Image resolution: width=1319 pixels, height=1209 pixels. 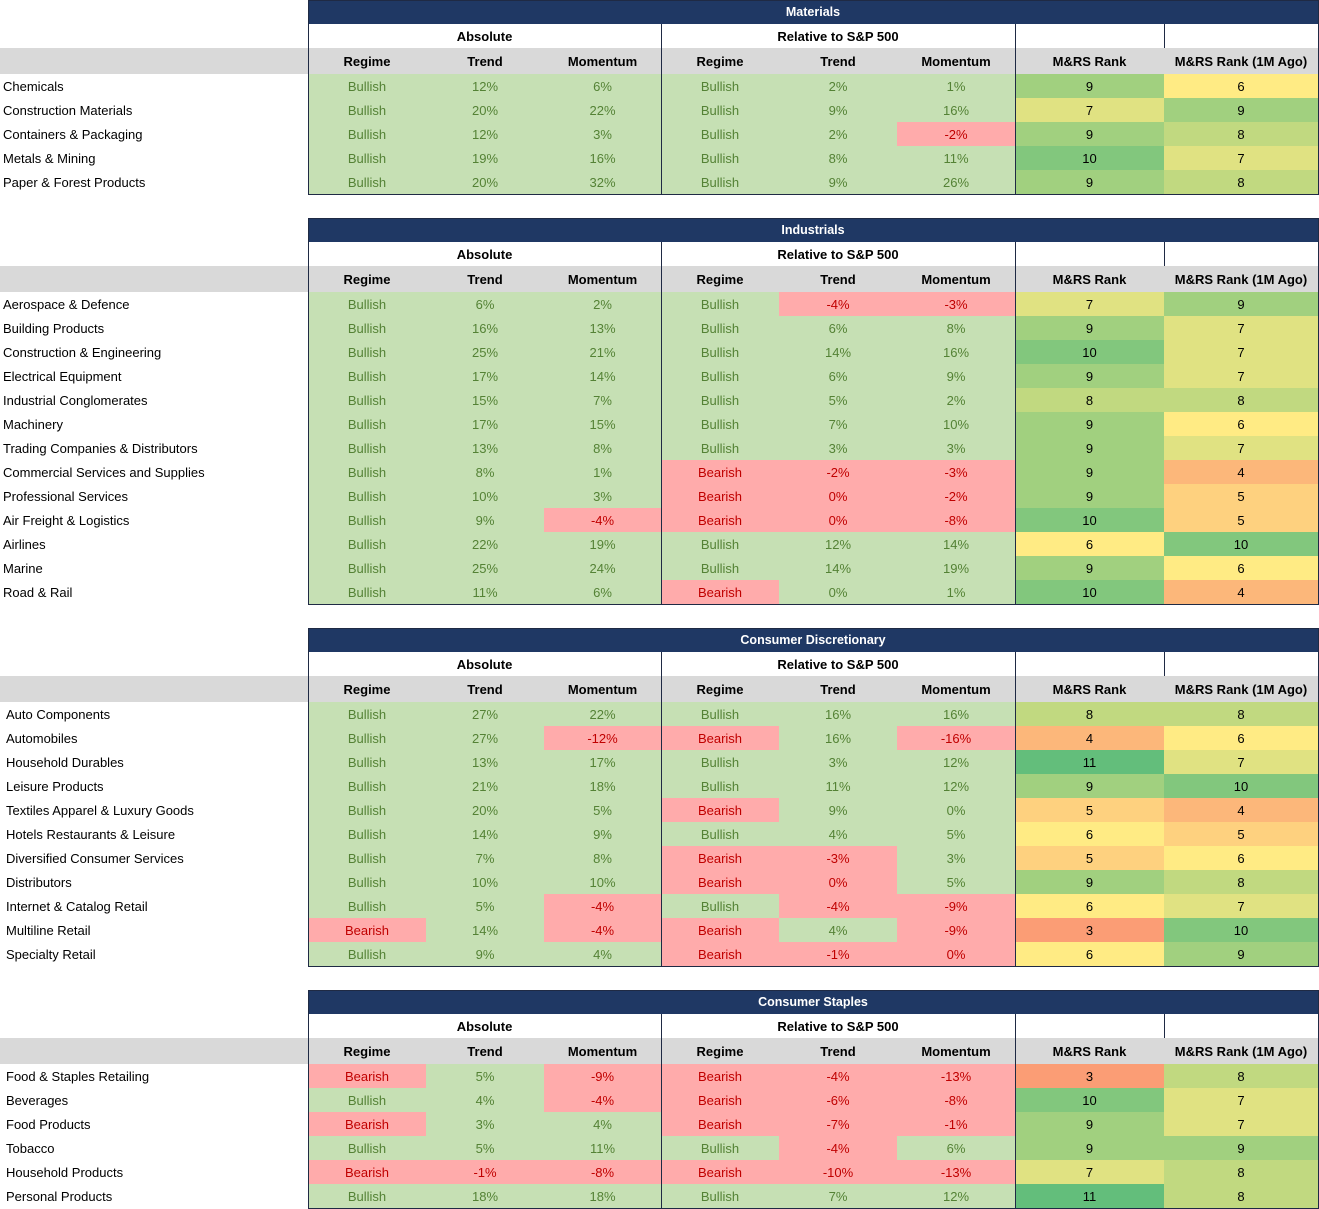 I want to click on row-label: Industrial Conglomerates, so click(x=75, y=400).